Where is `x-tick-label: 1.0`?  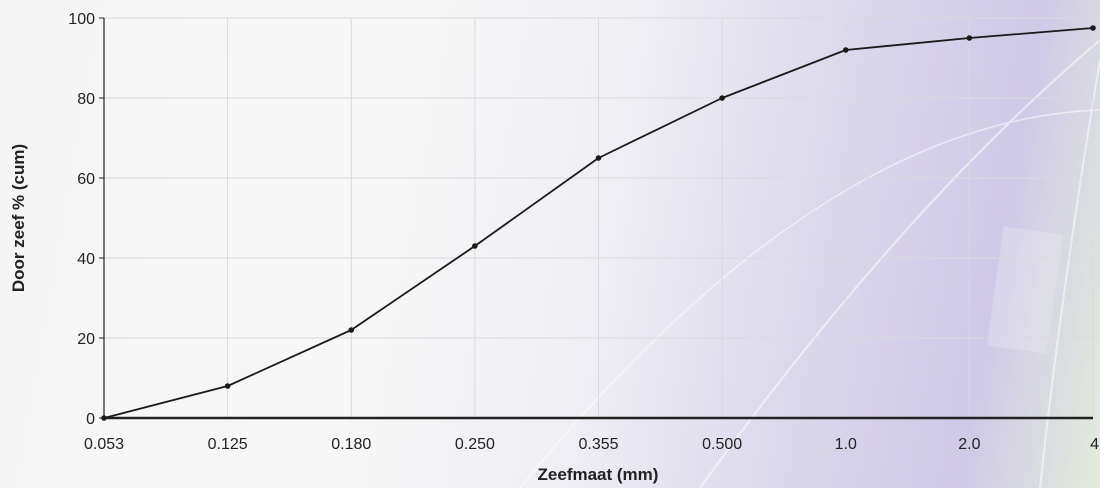 x-tick-label: 1.0 is located at coordinates (846, 444).